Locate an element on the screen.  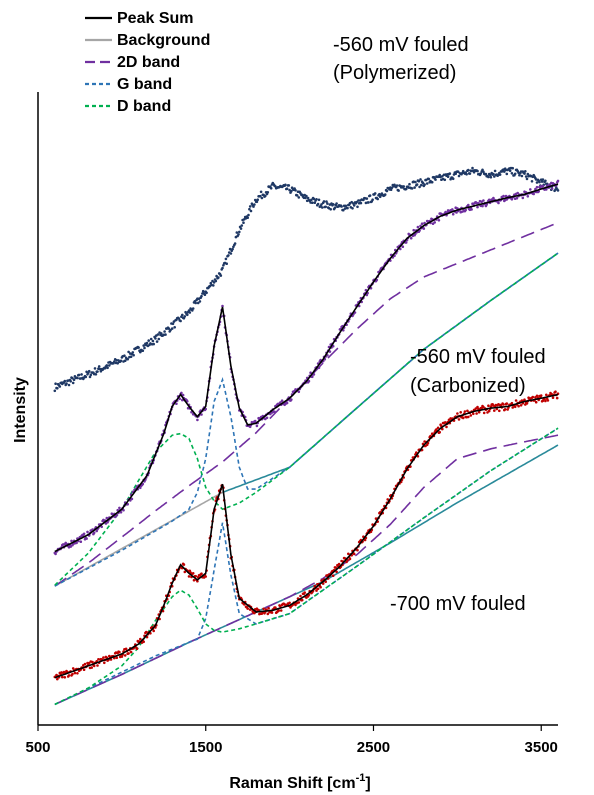
x-tick-label: 1500 is located at coordinates (205, 747).